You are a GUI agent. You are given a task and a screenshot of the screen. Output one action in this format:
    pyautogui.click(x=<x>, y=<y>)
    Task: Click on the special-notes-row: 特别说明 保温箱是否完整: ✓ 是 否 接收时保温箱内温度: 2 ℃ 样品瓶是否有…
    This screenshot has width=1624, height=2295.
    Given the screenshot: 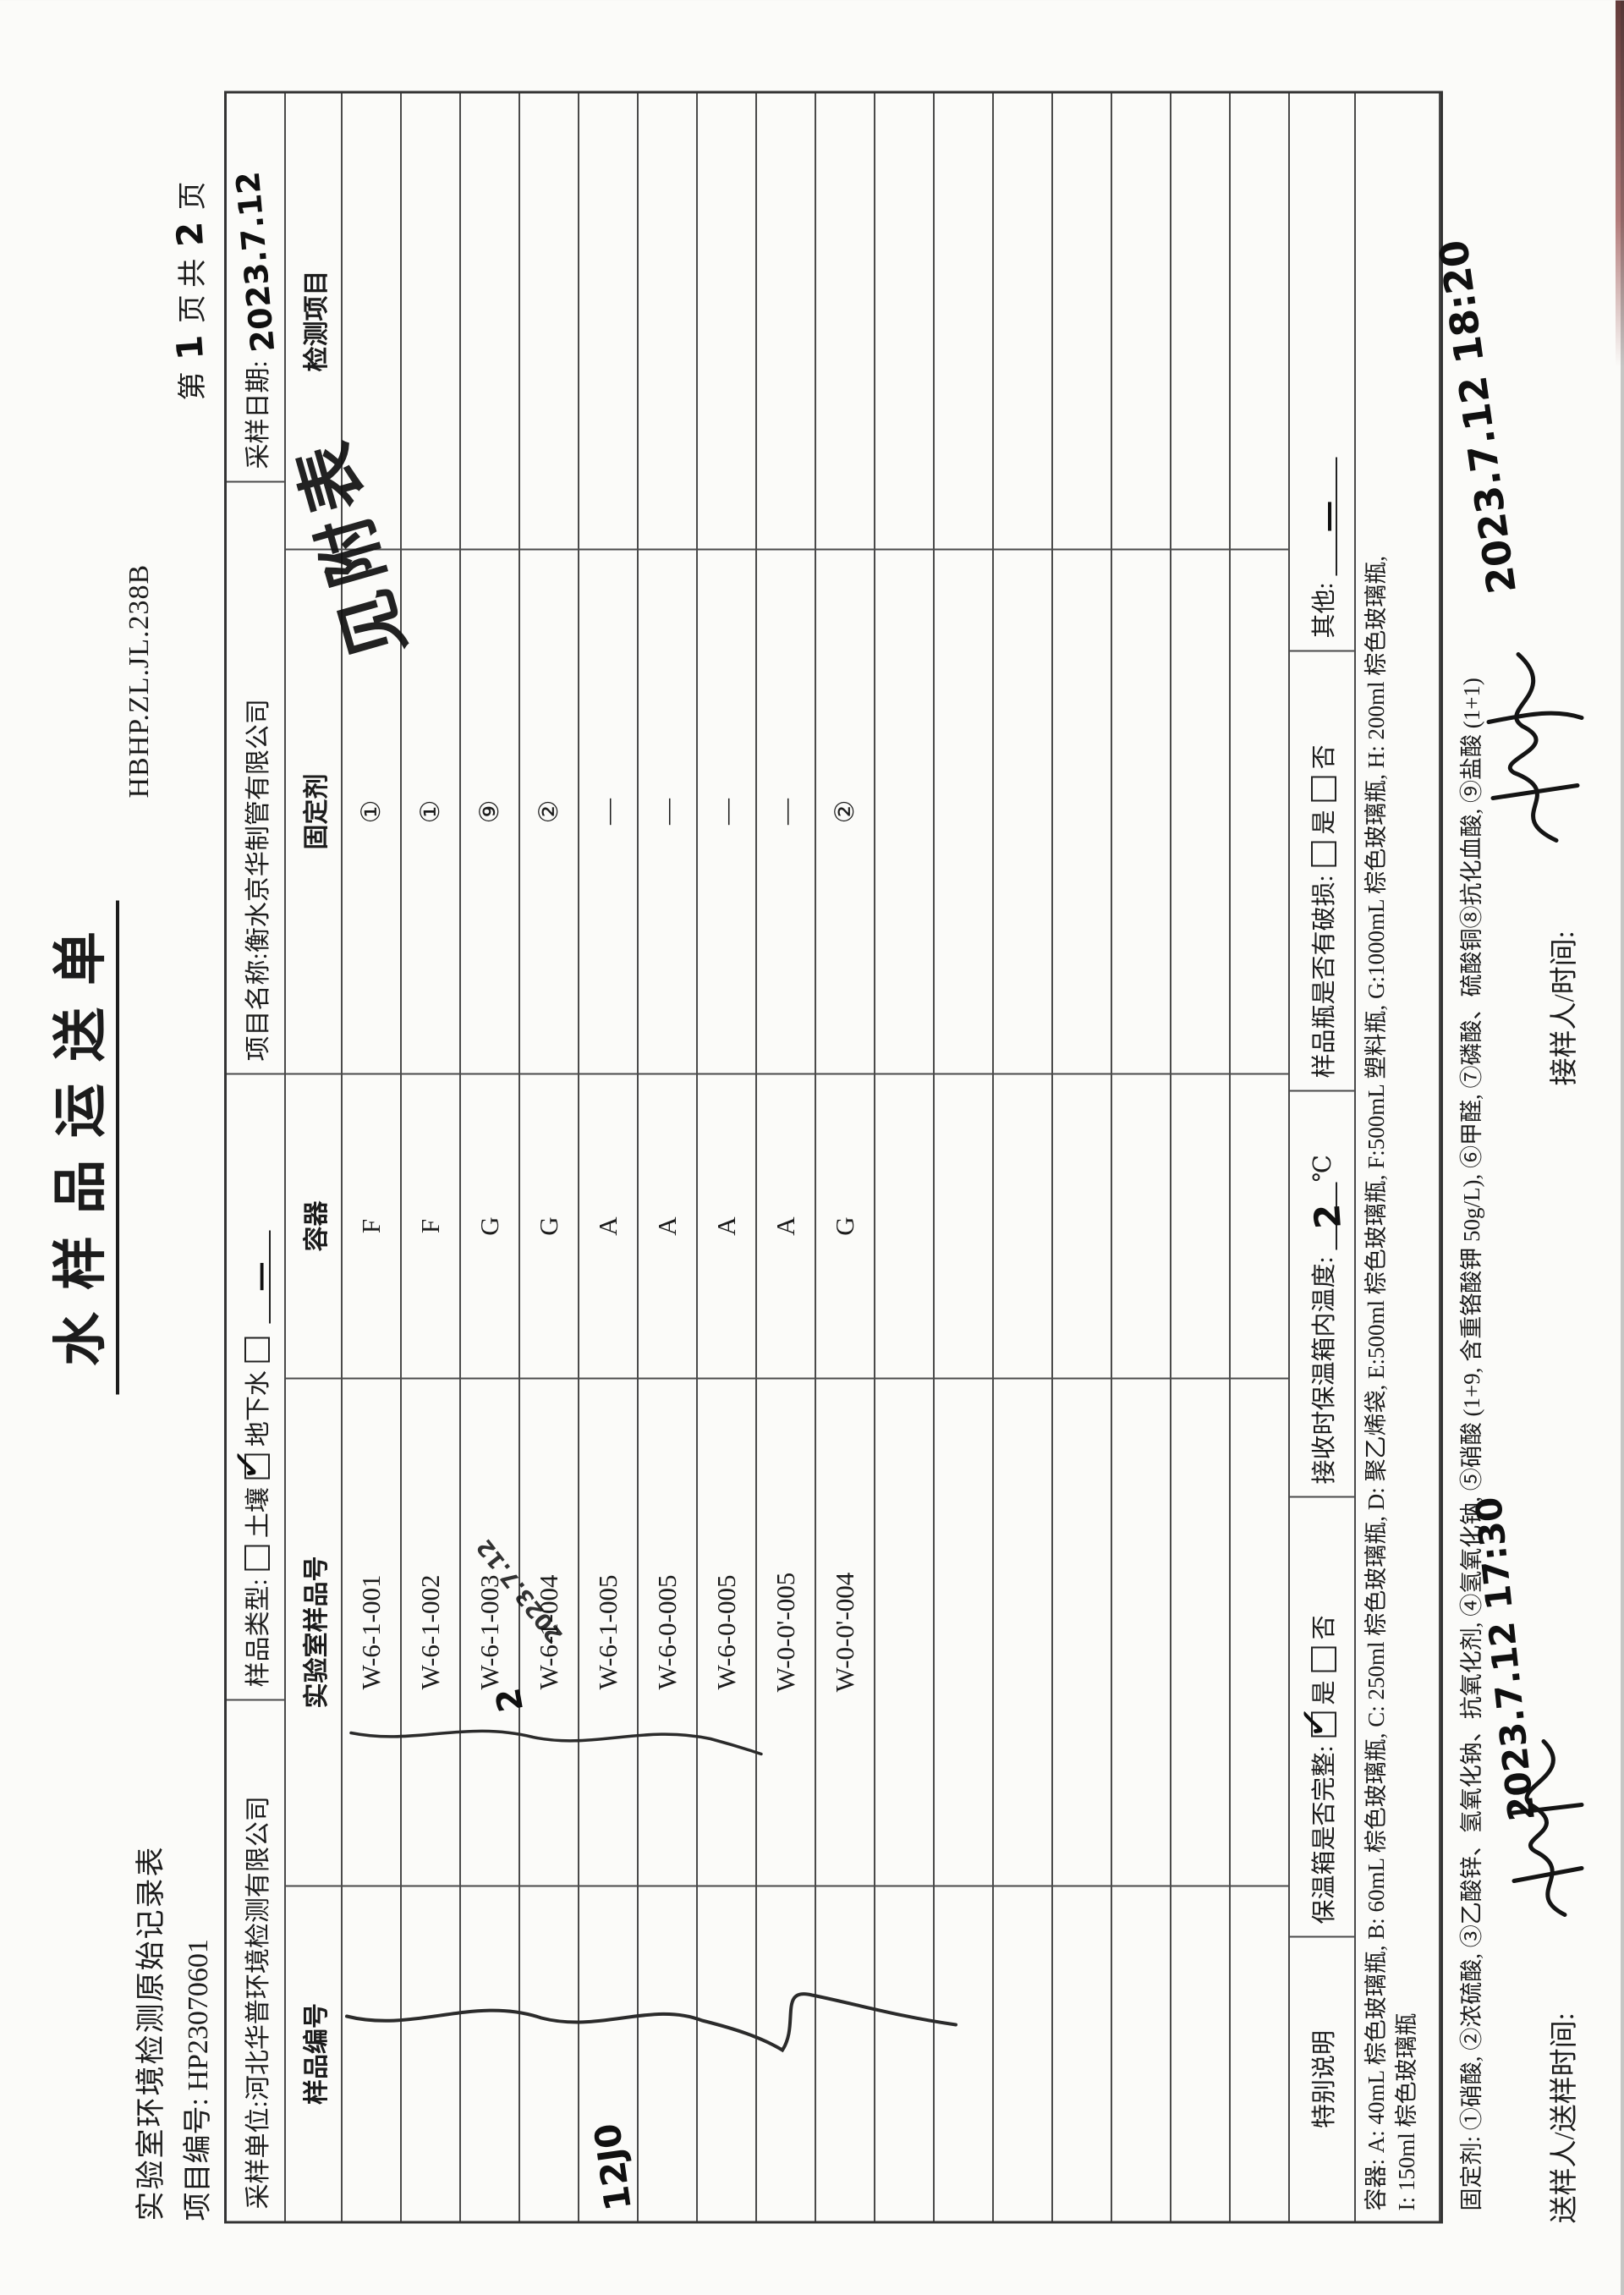 What is the action you would take?
    pyautogui.click(x=1321, y=1157)
    